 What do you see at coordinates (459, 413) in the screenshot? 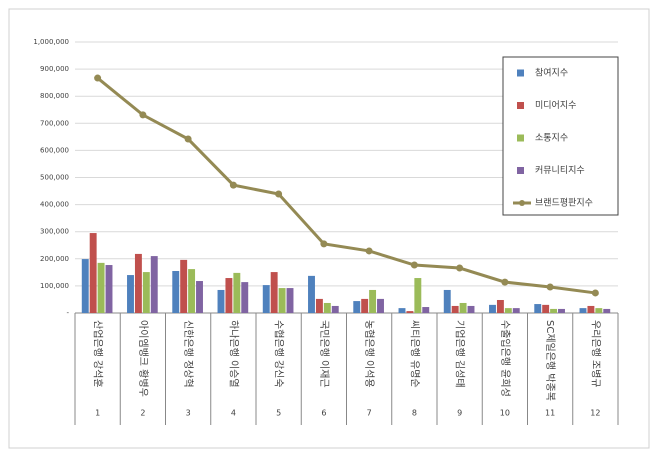
I see `x-tick-label: 9` at bounding box center [459, 413].